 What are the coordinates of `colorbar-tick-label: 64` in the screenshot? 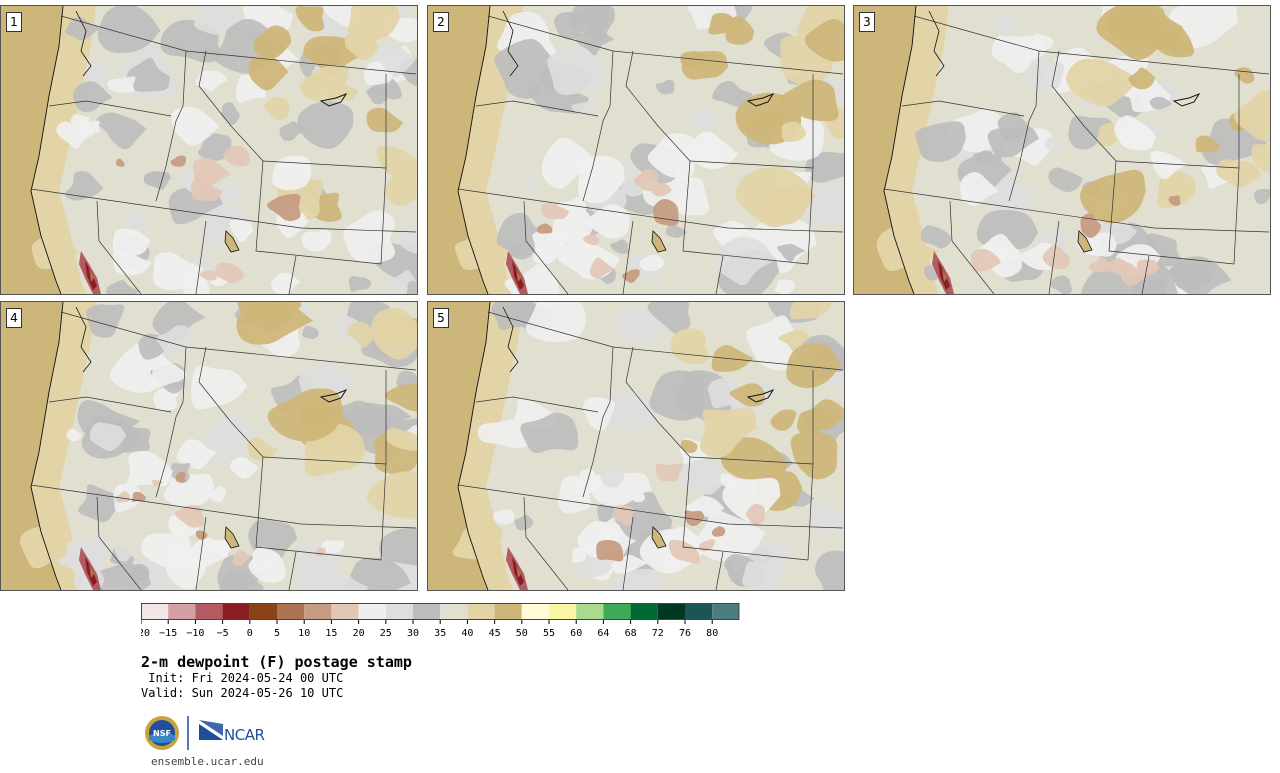 It's located at (603, 633).